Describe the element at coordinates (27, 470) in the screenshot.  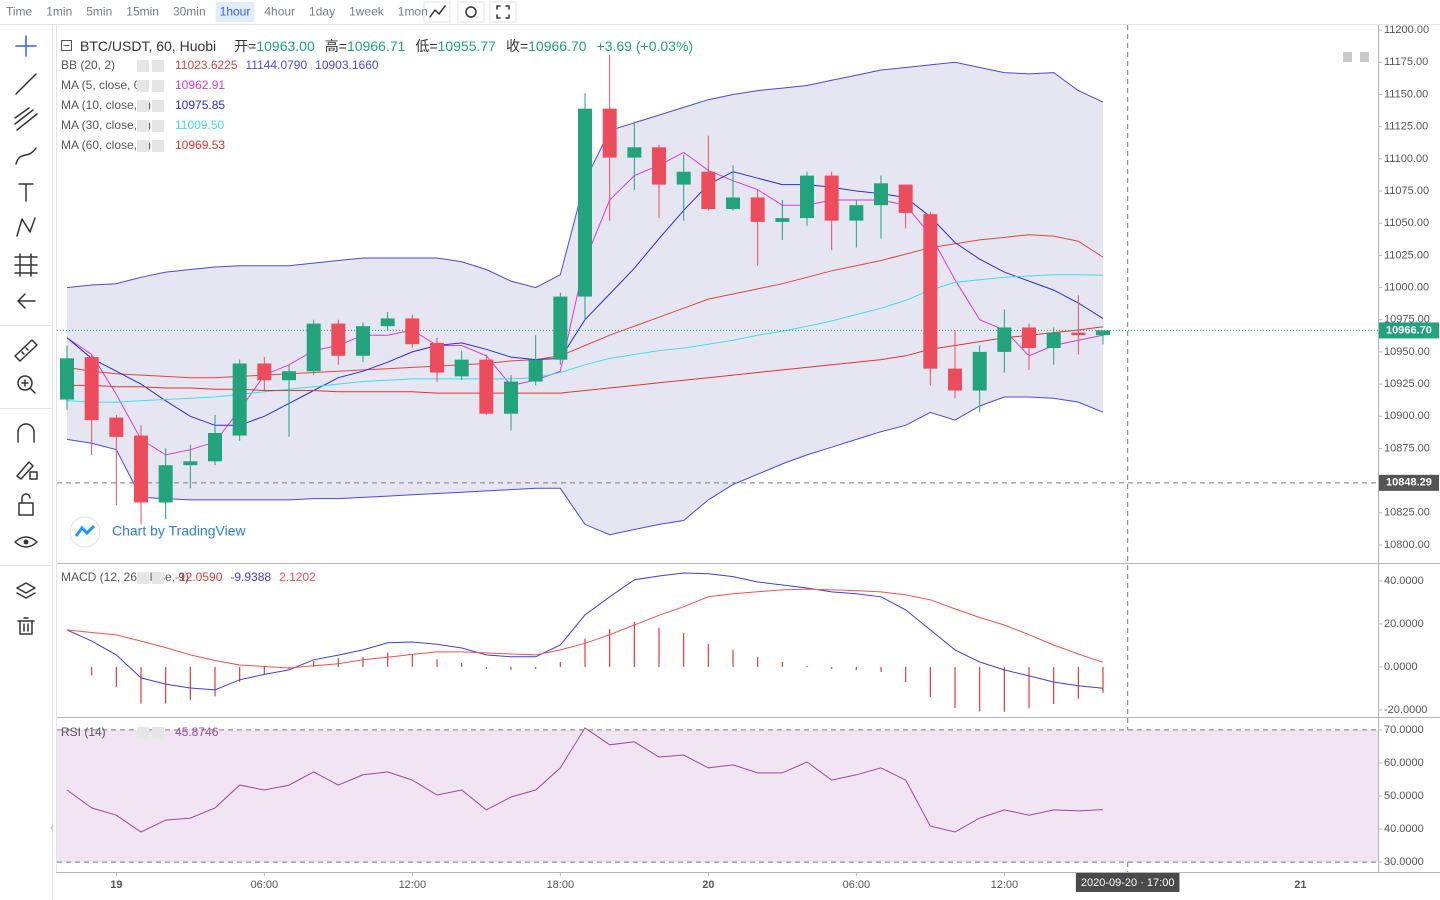
I see `lock-drawing-tool` at that location.